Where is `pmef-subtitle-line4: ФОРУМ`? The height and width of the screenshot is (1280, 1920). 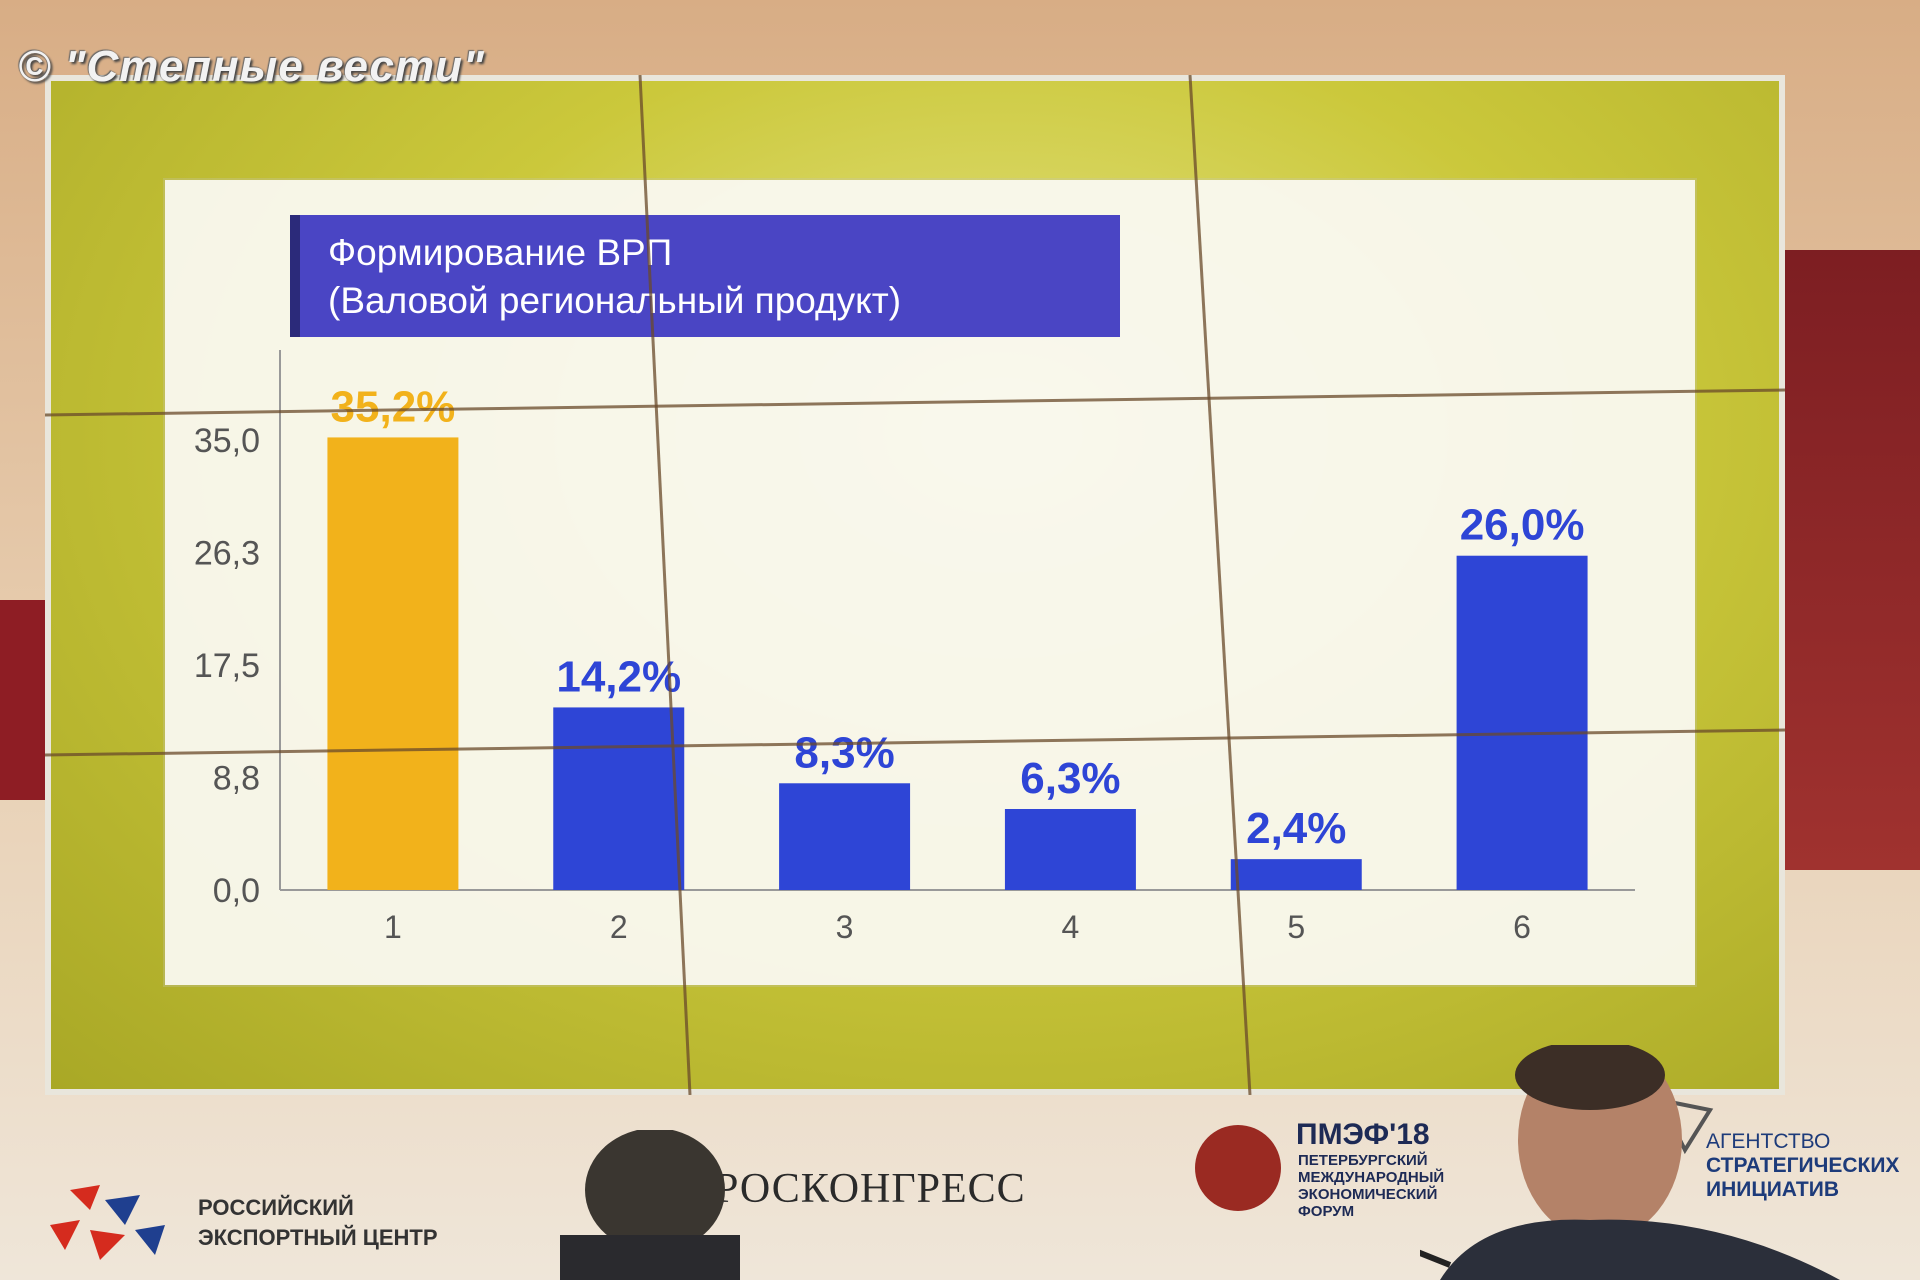 pmef-subtitle-line4: ФОРУМ is located at coordinates (1326, 1211).